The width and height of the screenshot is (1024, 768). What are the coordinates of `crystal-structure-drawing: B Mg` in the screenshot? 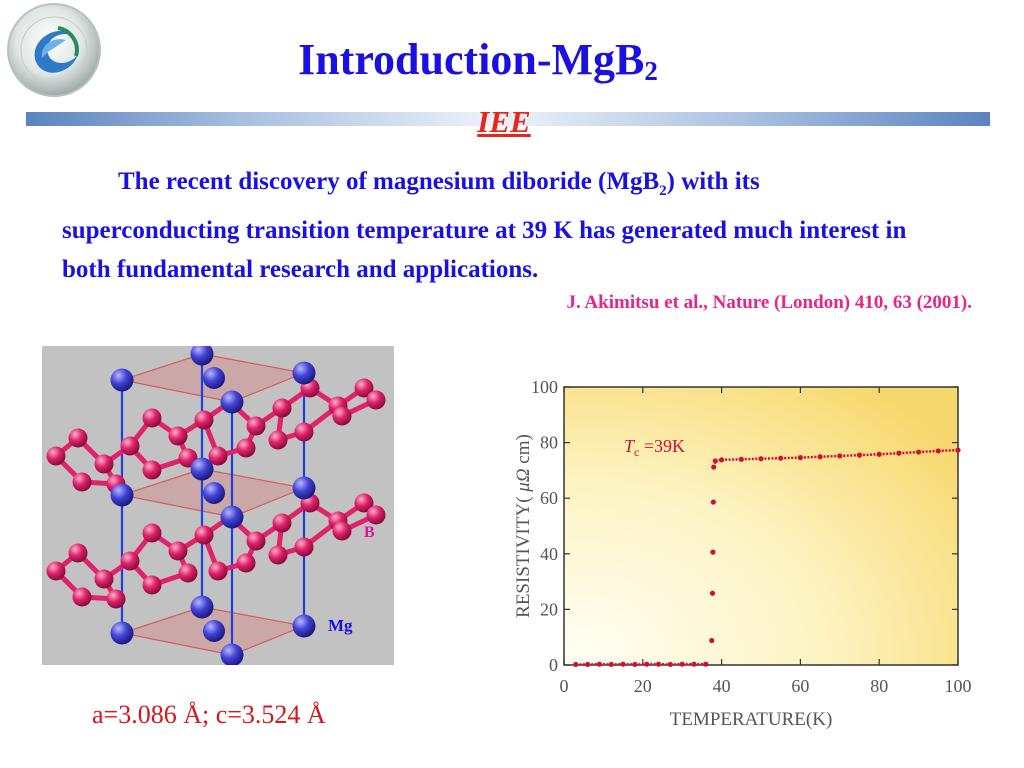 It's located at (216, 504).